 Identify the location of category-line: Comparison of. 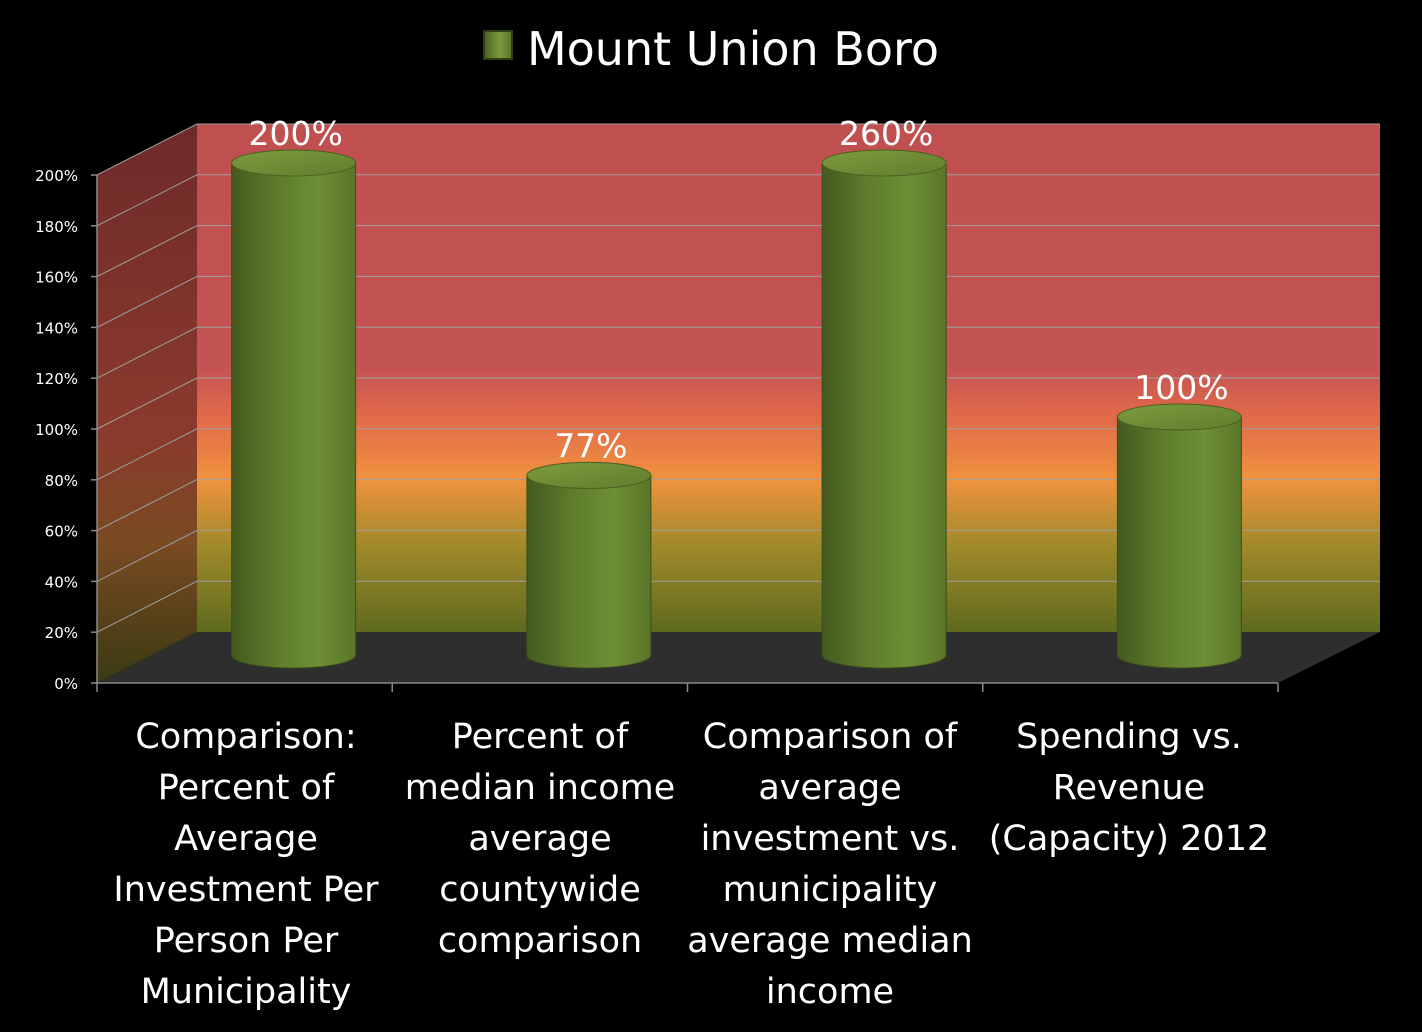
(830, 737).